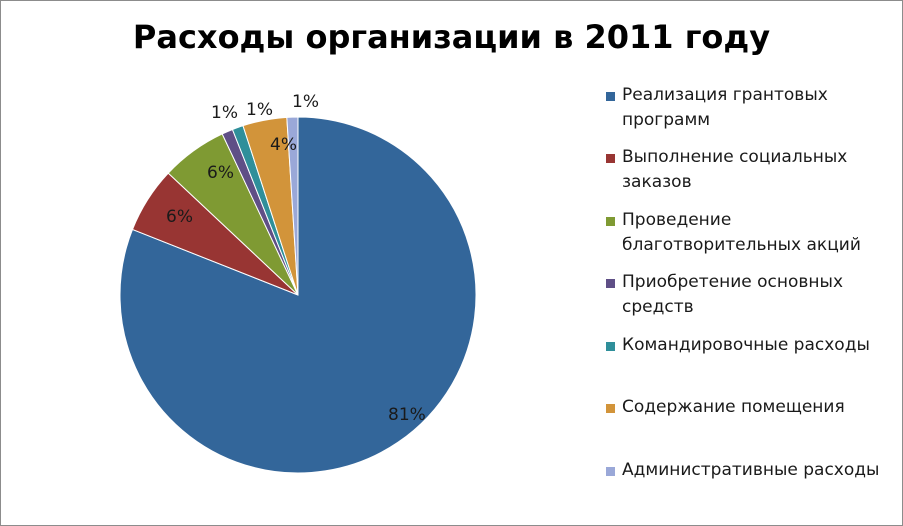  What do you see at coordinates (733, 294) in the screenshot?
I see `legend-label: Приобретение основных средств` at bounding box center [733, 294].